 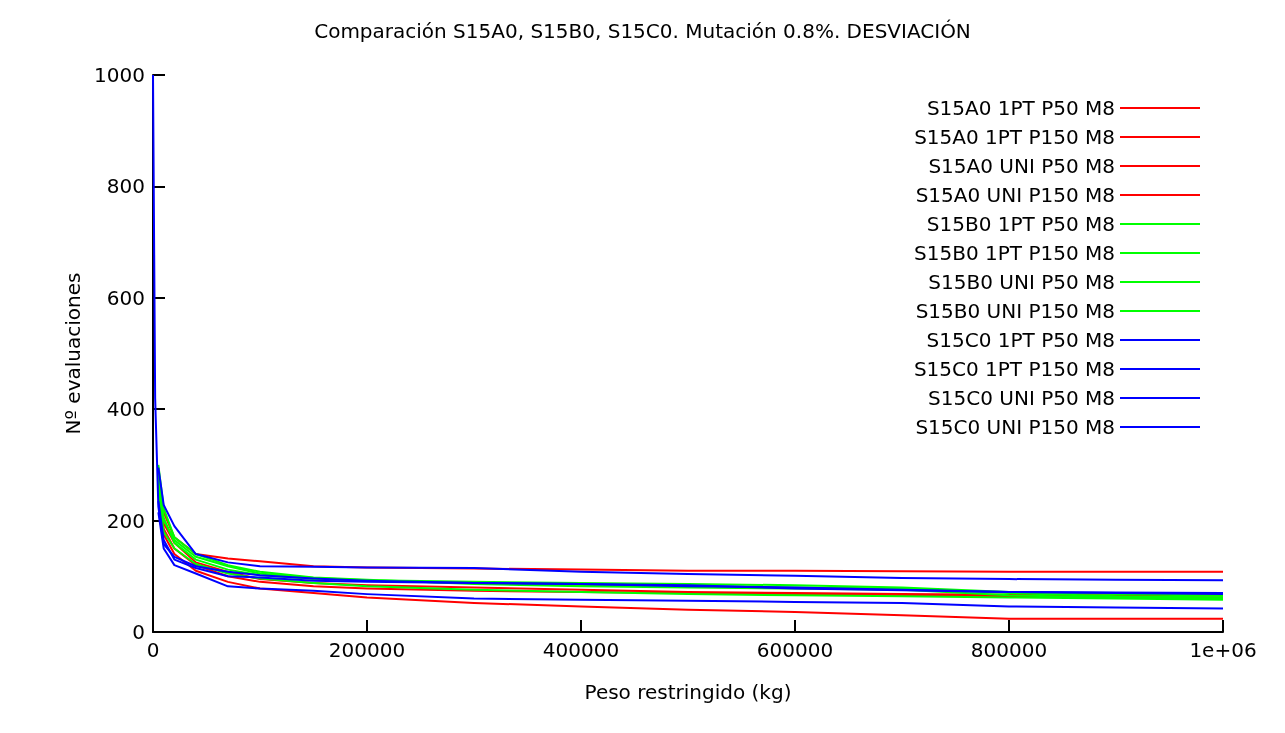 I want to click on legend-label: S15A0 1PT P50 M8, so click(x=1020, y=108).